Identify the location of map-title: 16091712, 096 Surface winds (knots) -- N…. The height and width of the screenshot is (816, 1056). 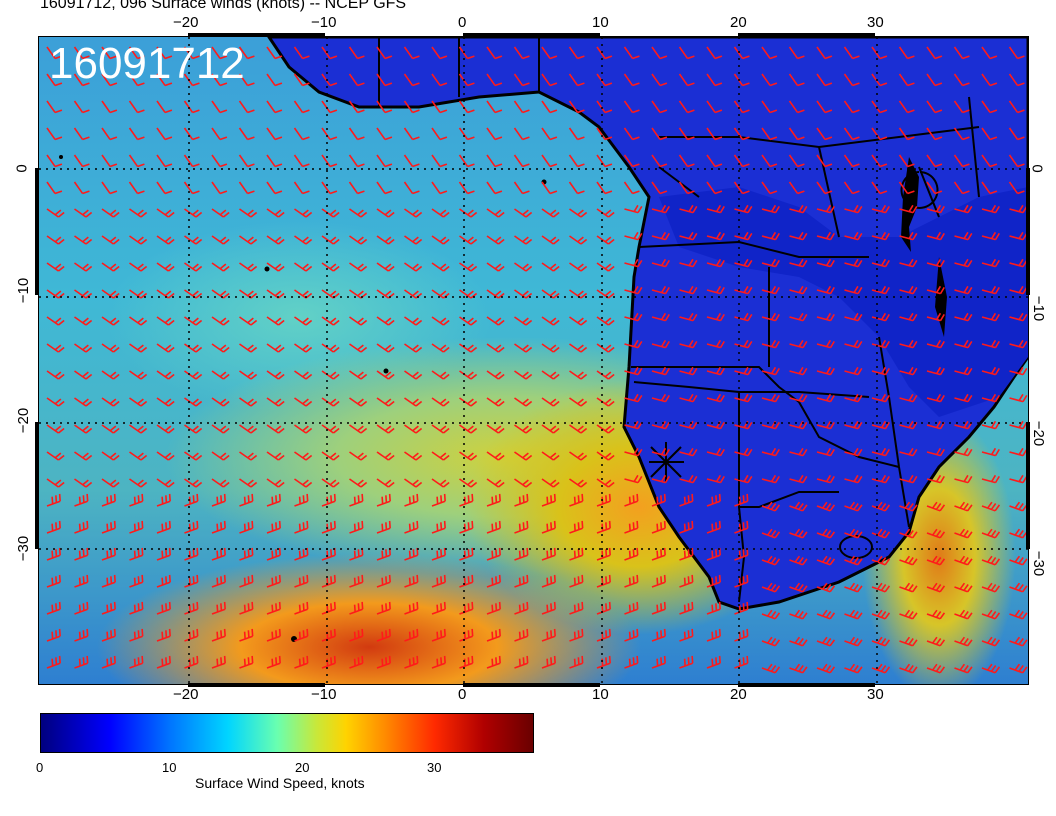
(223, 6).